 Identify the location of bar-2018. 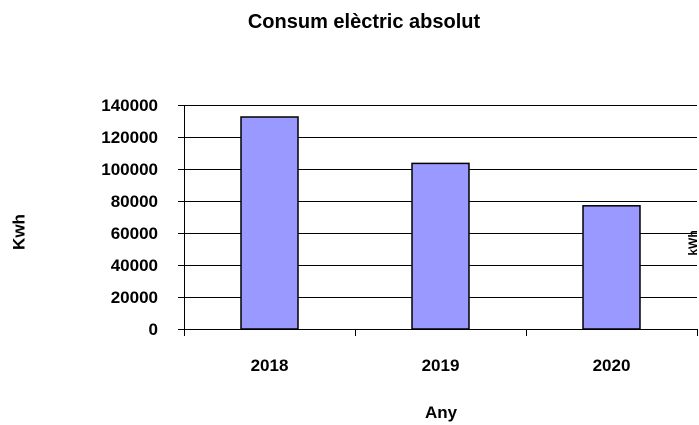
(269, 223).